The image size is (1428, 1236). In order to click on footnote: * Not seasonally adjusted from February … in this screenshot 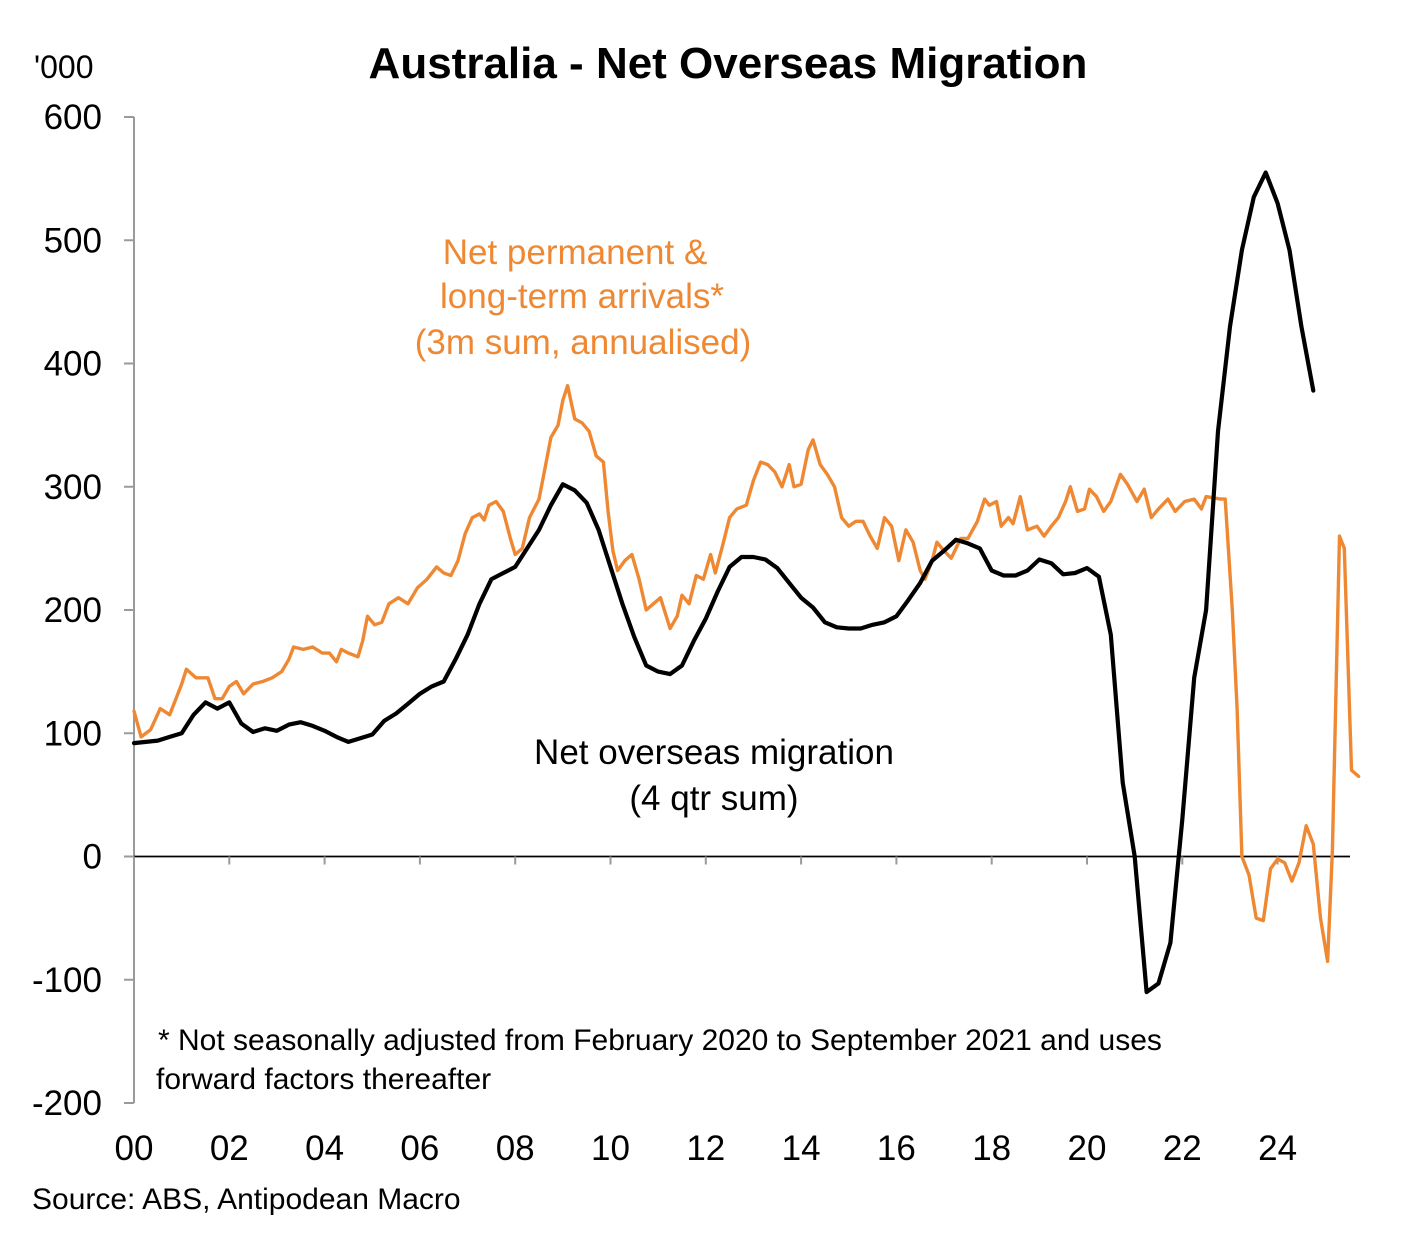, I will do `click(659, 1060)`.